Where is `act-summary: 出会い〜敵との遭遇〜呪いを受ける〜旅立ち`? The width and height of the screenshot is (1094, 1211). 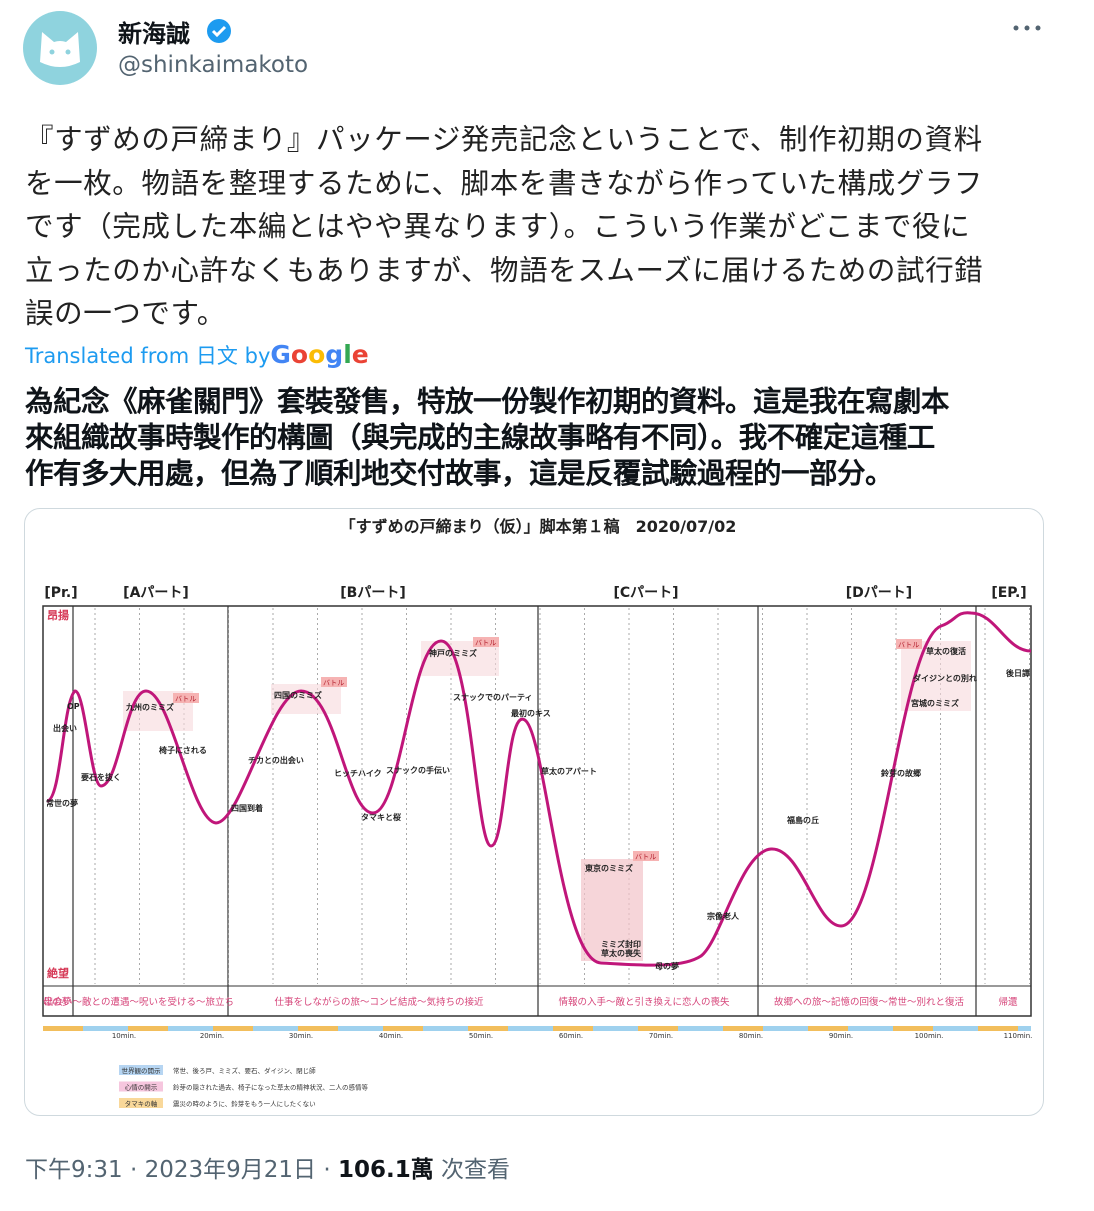 act-summary: 出会い〜敵との遭遇〜呪いを受ける〜旅立ち is located at coordinates (139, 1002).